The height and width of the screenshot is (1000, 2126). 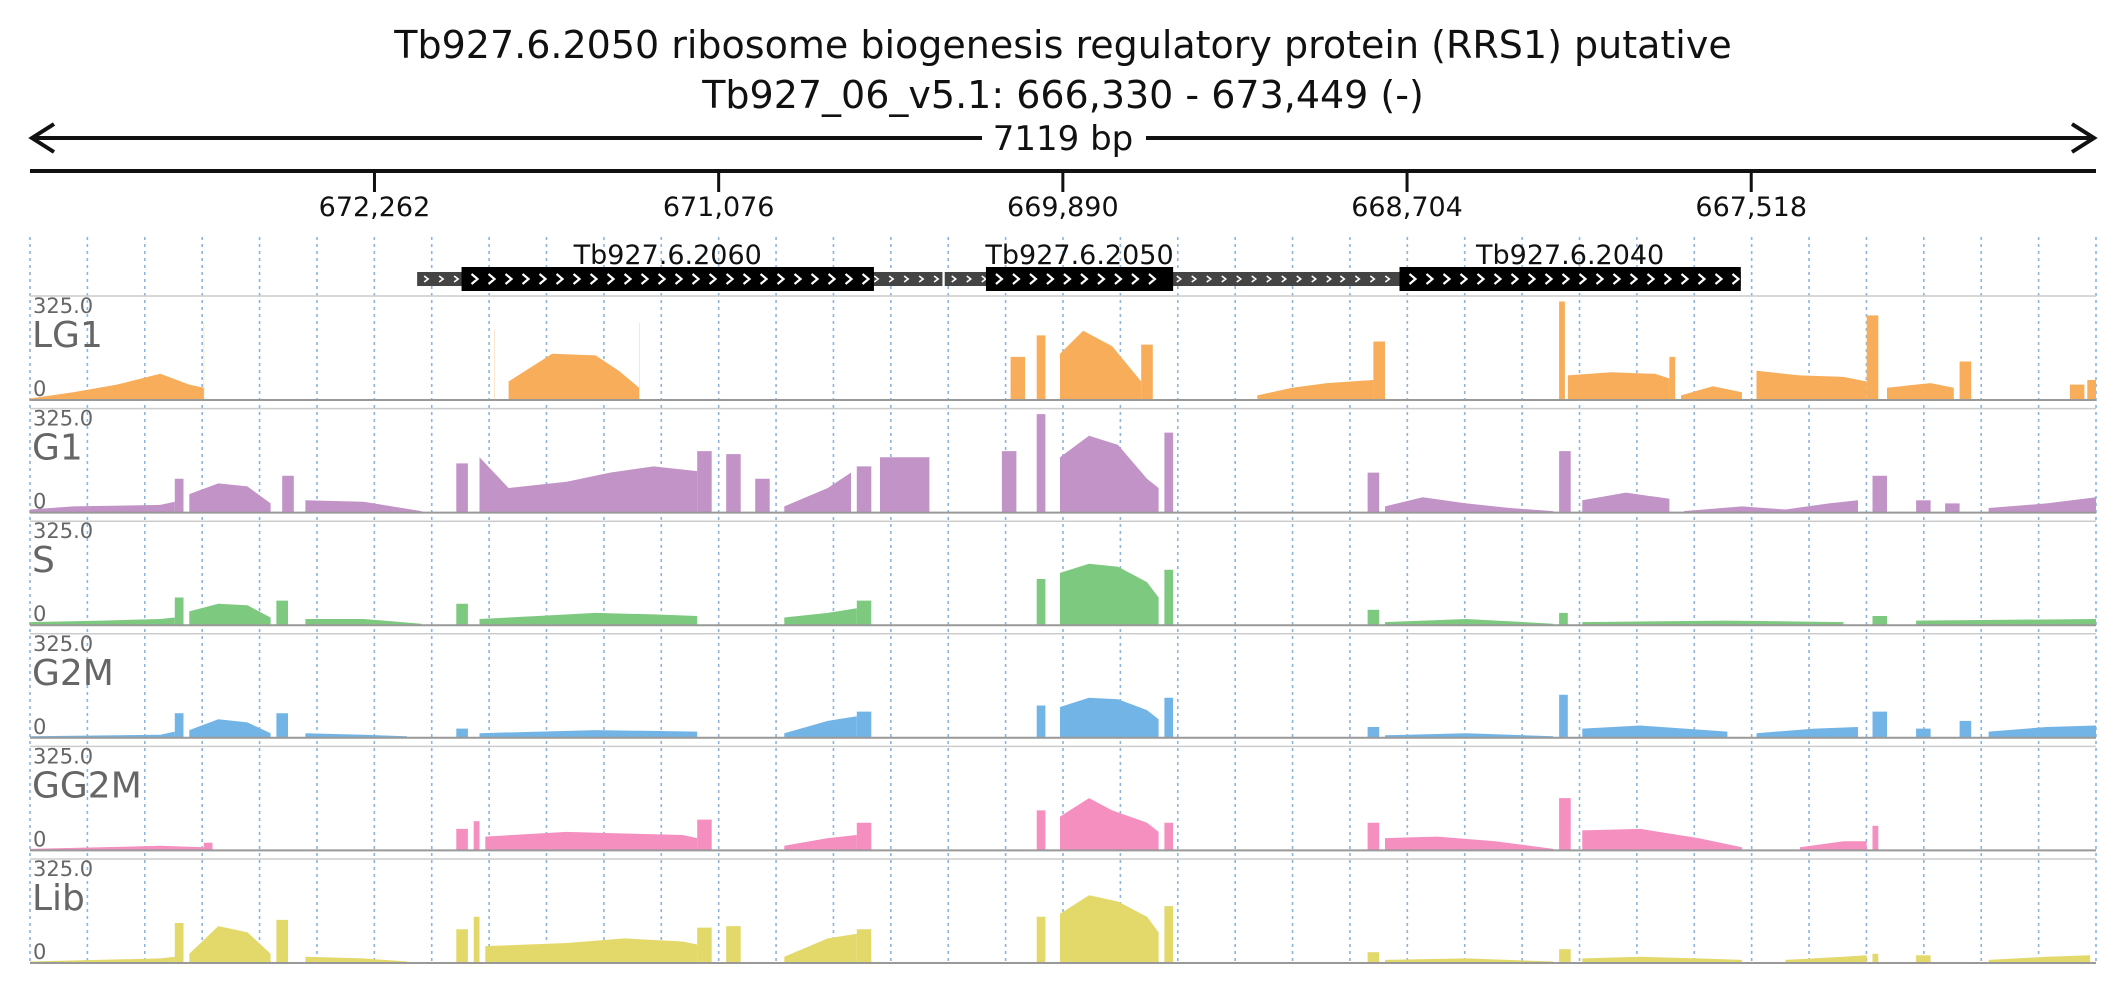 What do you see at coordinates (719, 207) in the screenshot?
I see `ruler-tick-label: 671,076` at bounding box center [719, 207].